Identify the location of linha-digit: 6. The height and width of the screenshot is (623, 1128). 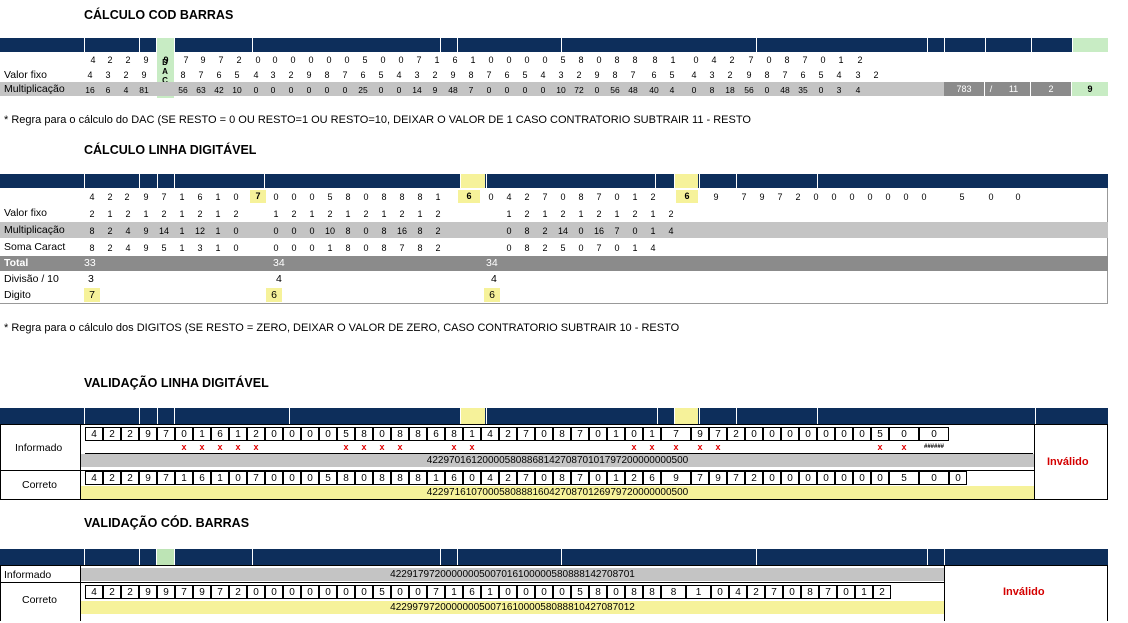
(687, 196).